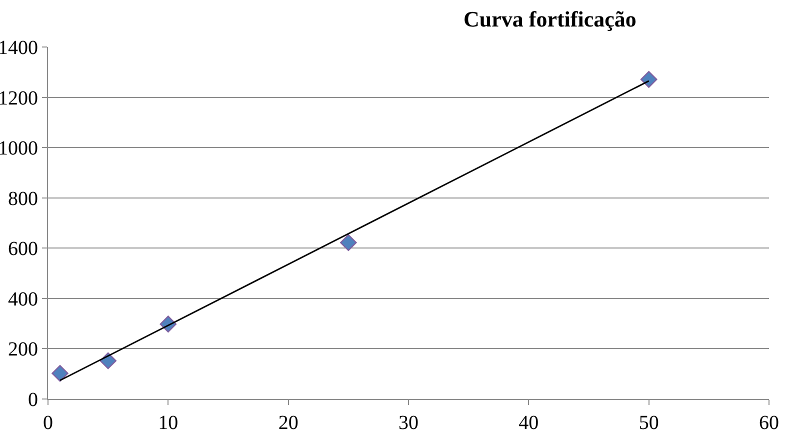  What do you see at coordinates (23, 299) in the screenshot?
I see `y-tick-label: 400` at bounding box center [23, 299].